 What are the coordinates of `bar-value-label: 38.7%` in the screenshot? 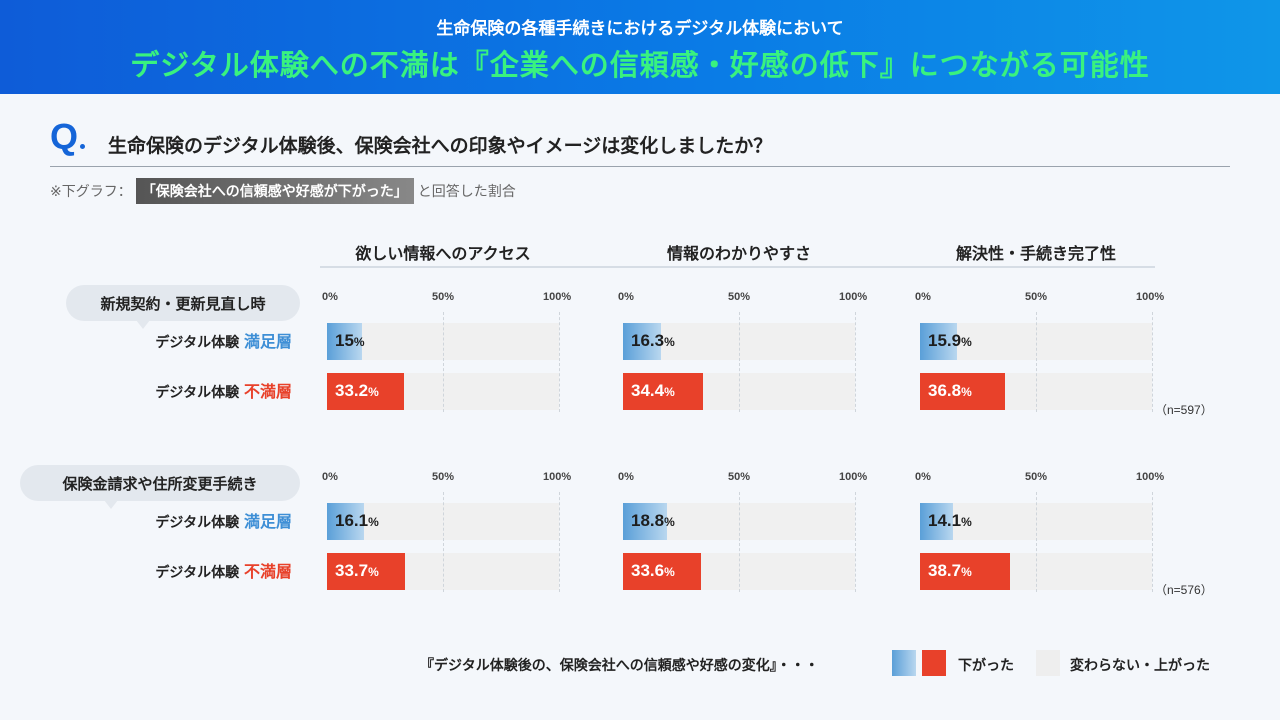 It's located at (950, 570).